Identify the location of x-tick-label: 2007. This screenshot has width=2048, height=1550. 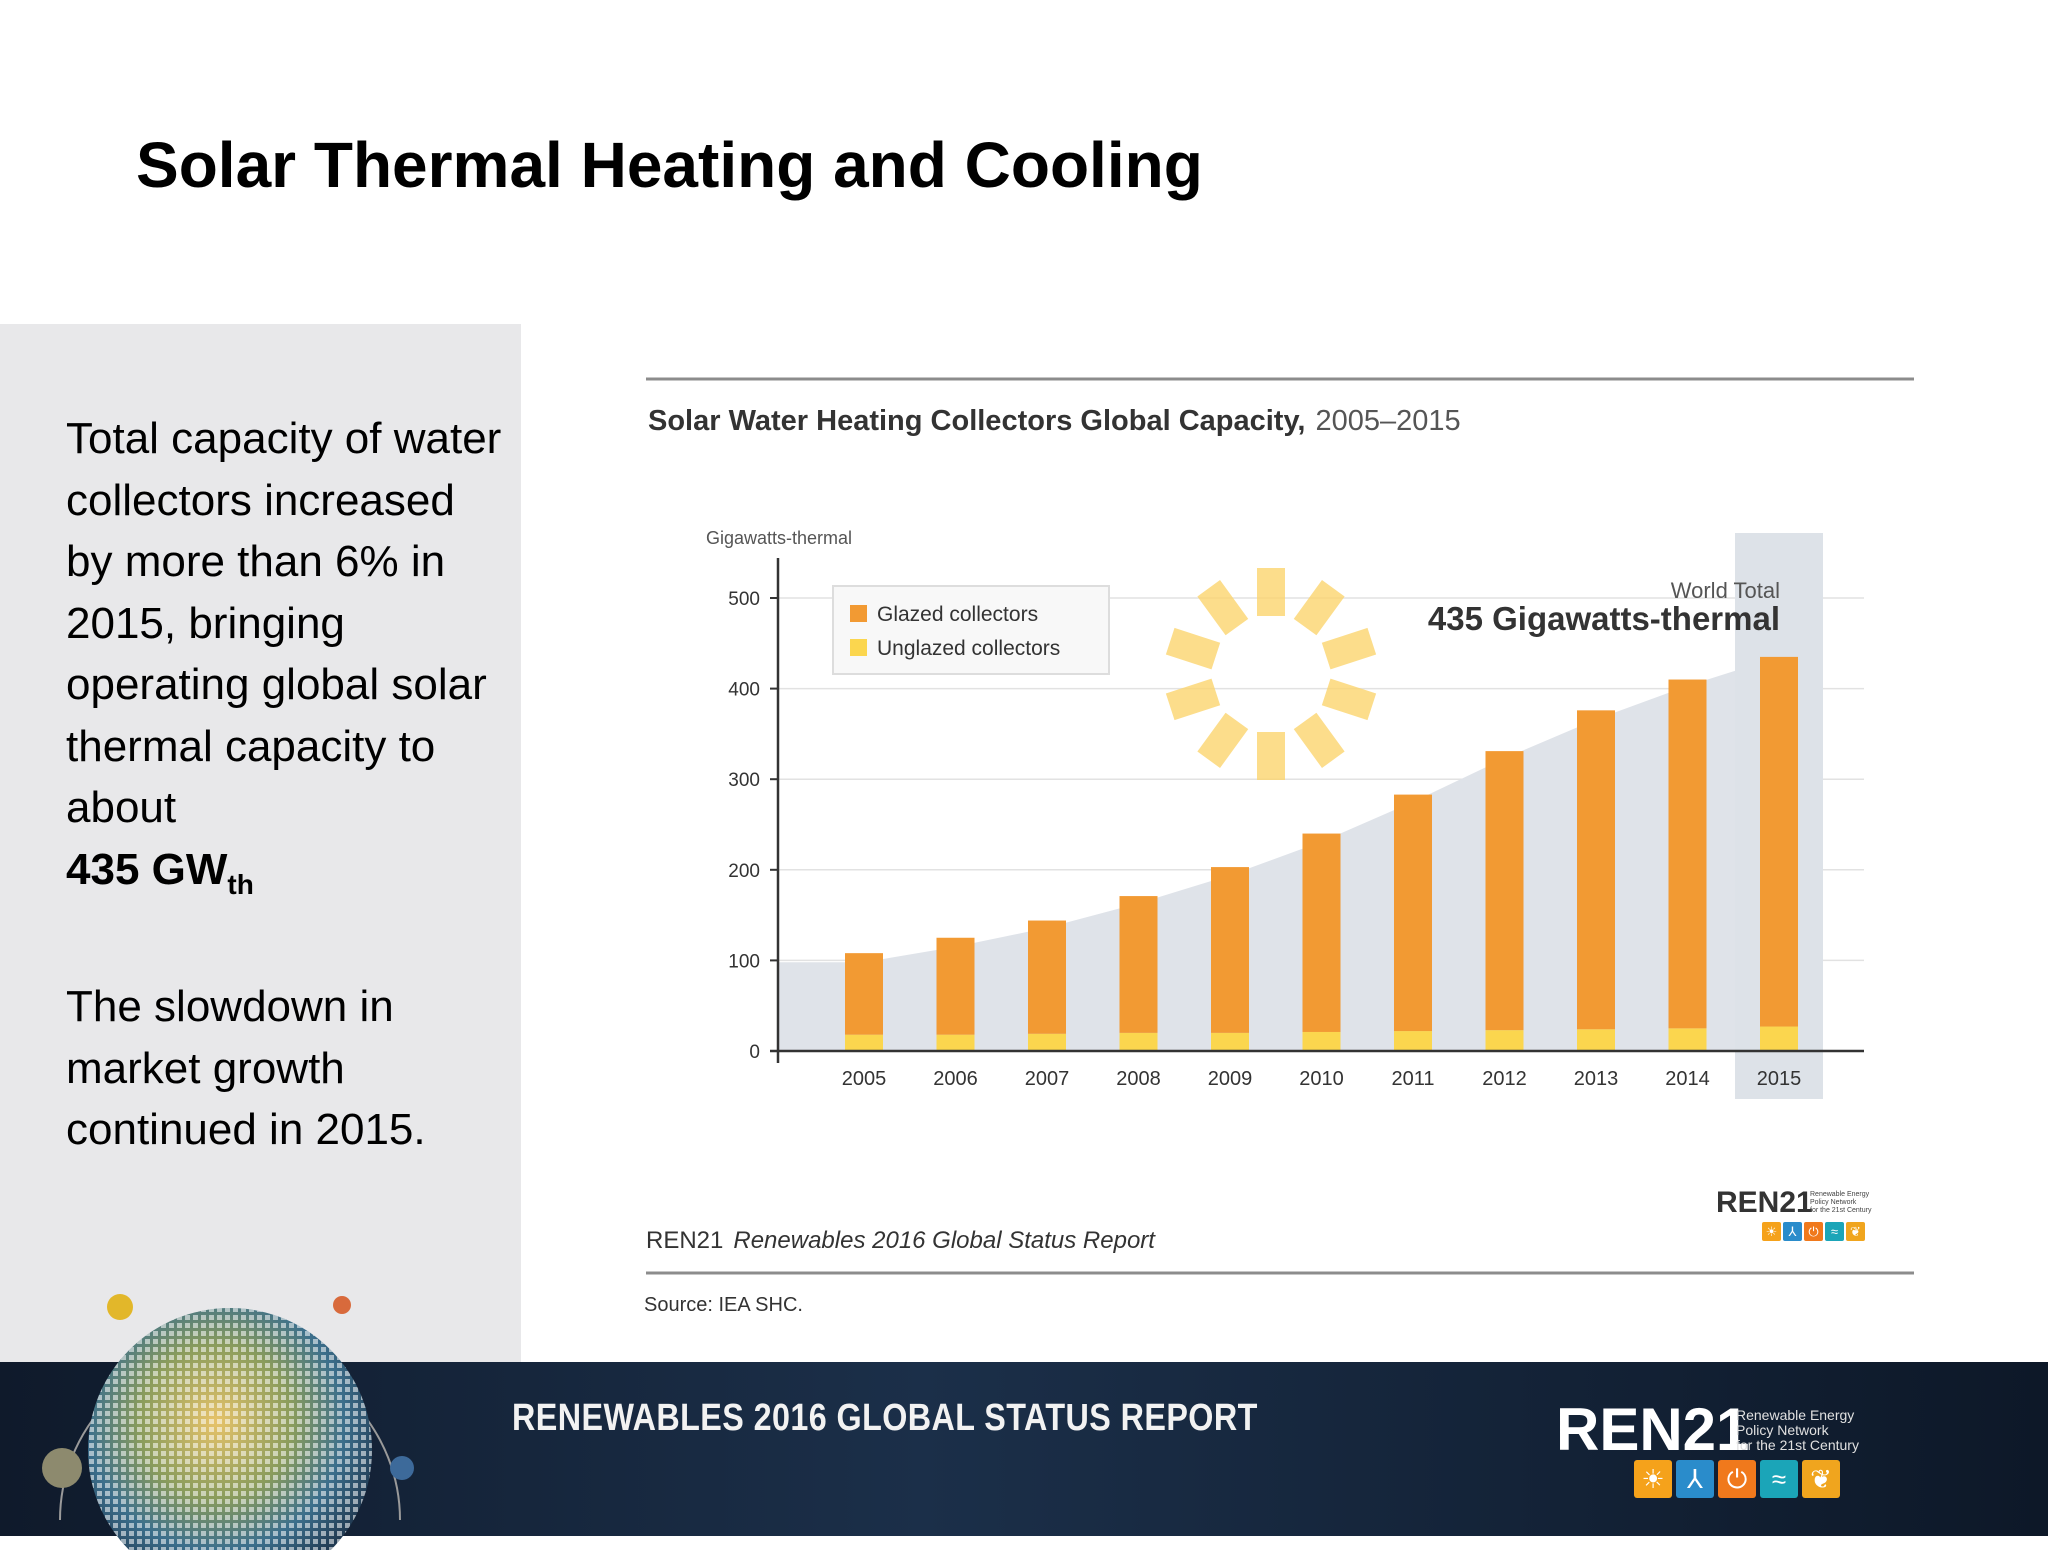
(1047, 1079).